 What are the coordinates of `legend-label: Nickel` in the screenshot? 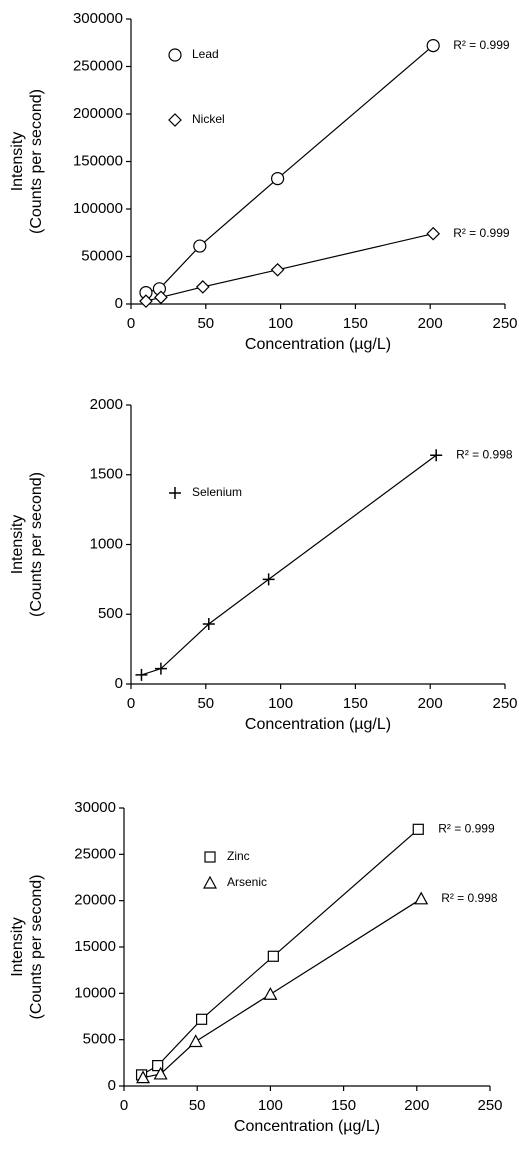 It's located at (208, 119).